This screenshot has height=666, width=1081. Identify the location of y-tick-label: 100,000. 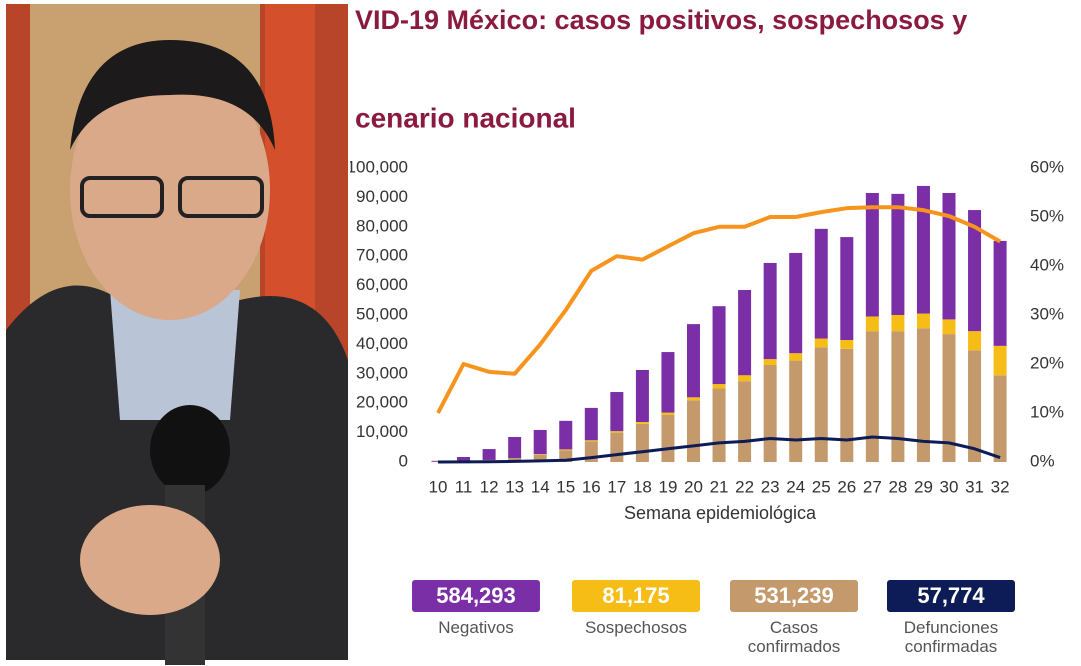
(379, 166).